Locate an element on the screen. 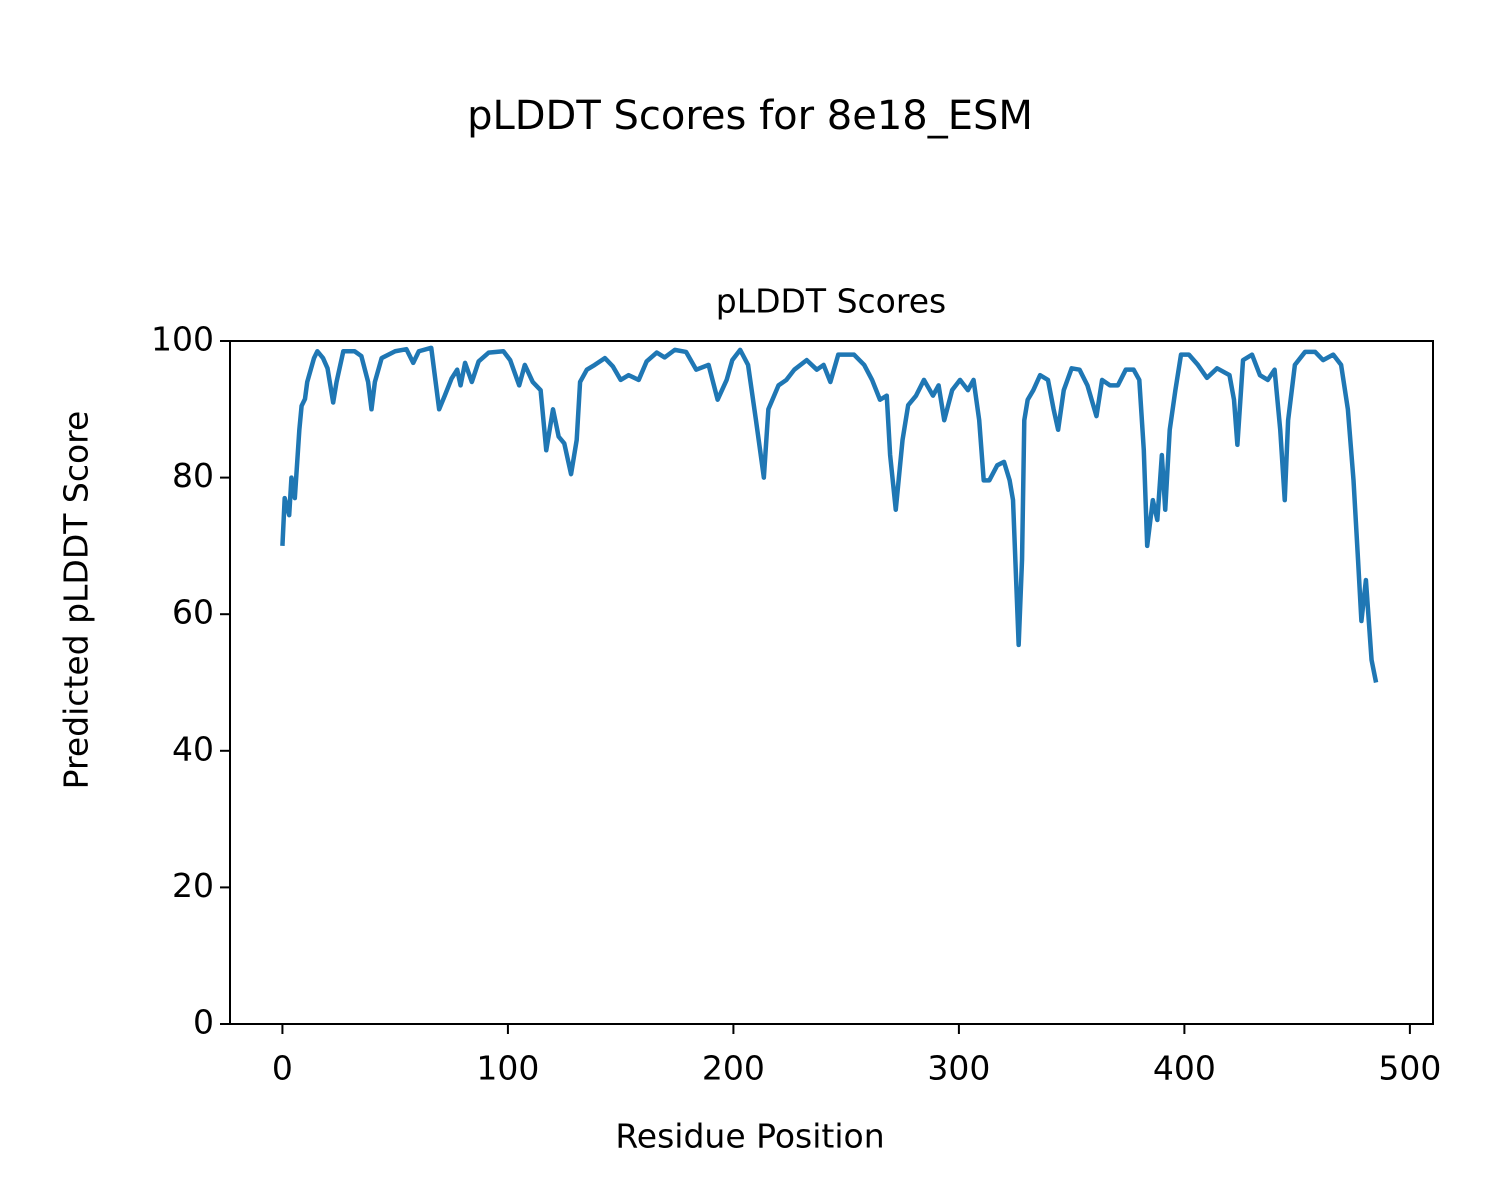 The image size is (1500, 1200). x-tick-label: 100 is located at coordinates (507, 1068).